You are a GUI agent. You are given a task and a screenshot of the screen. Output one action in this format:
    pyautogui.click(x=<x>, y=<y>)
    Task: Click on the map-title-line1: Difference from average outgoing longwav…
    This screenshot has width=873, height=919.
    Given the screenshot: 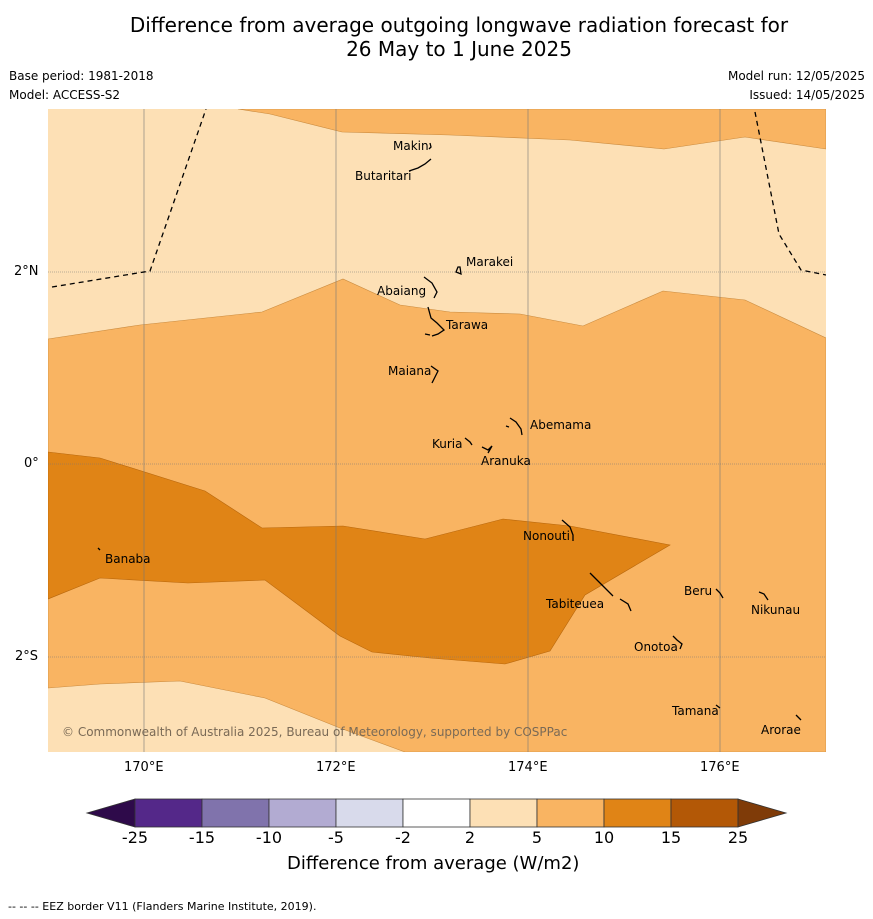 What is the action you would take?
    pyautogui.click(x=459, y=25)
    